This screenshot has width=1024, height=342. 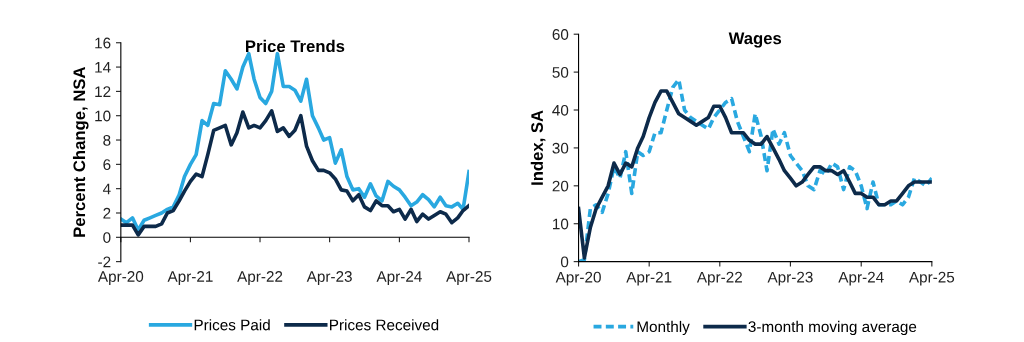 I want to click on y-tick-label: 40, so click(x=560, y=110).